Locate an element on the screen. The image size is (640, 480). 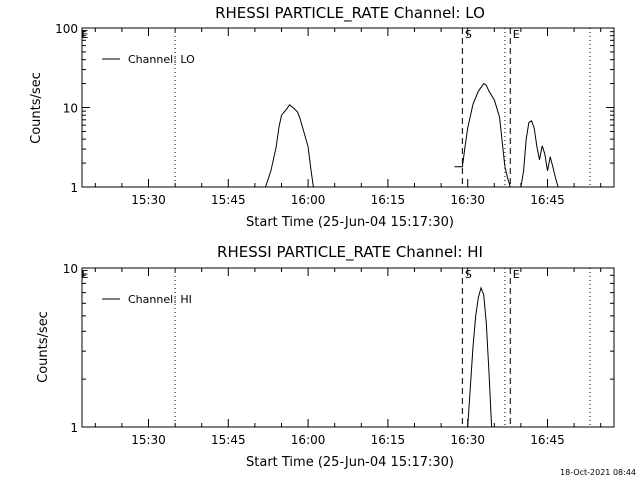
legend-label: Channel: HI is located at coordinates (160, 299).